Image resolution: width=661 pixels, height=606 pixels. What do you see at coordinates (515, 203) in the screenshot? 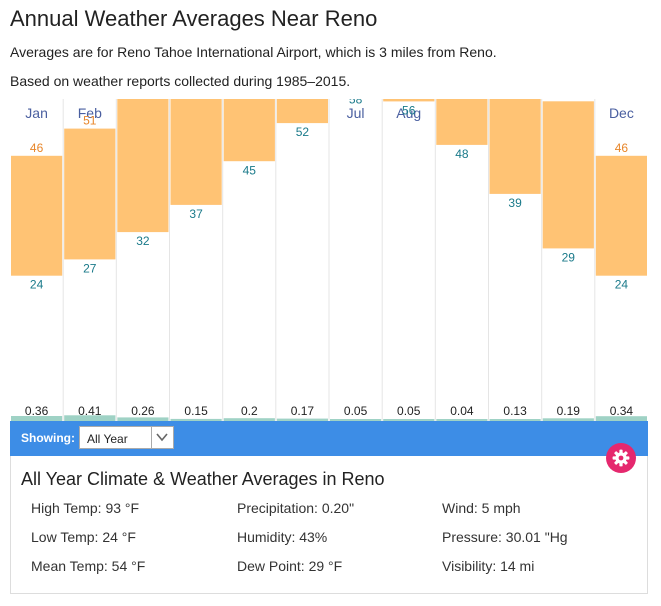
I see `low-temp-label: 39` at bounding box center [515, 203].